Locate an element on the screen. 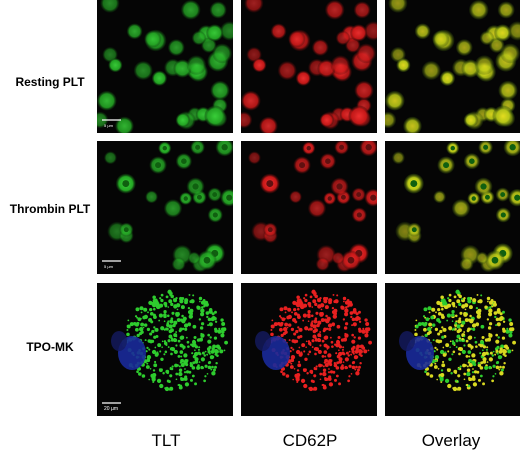 The image size is (520, 458). image-content is located at coordinates (168, 207).